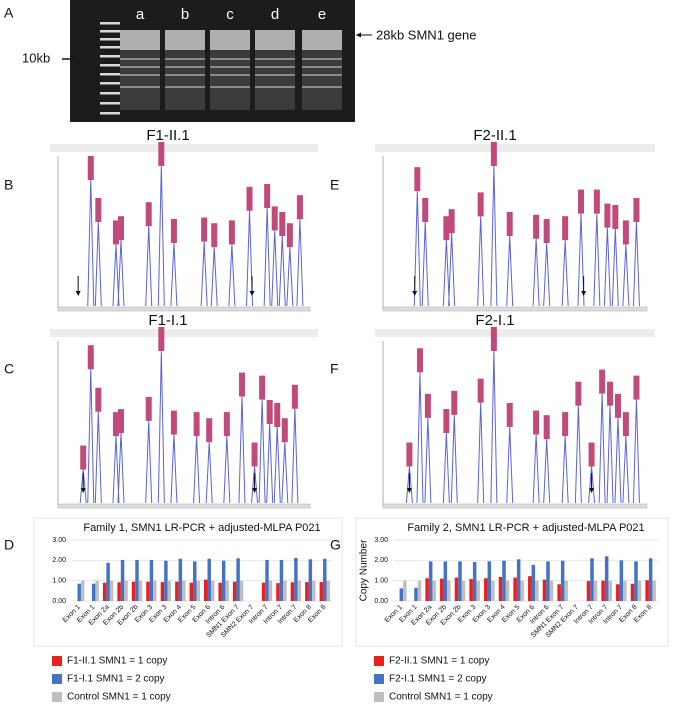 The width and height of the screenshot is (685, 718). What do you see at coordinates (9, 13) in the screenshot?
I see `panel-label: A` at bounding box center [9, 13].